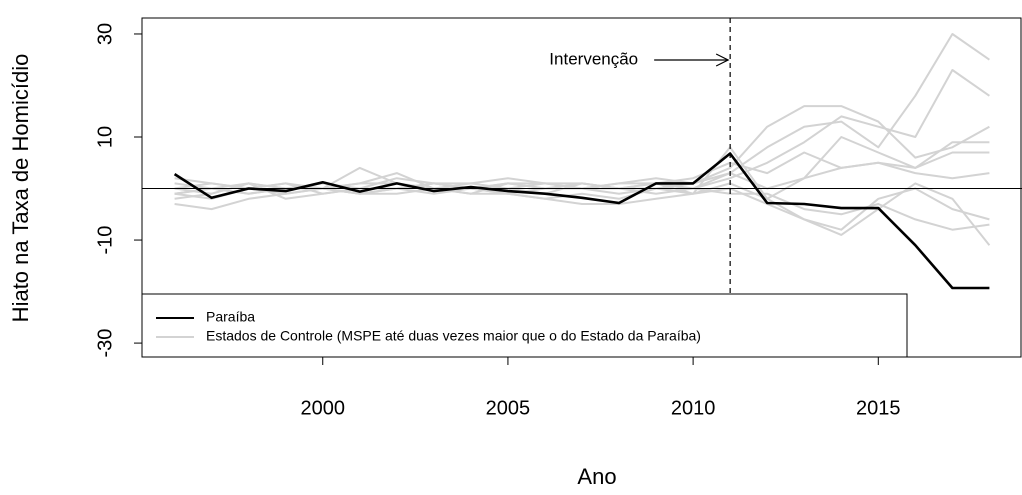  I want to click on legend-label: Paraíba, so click(230, 317).